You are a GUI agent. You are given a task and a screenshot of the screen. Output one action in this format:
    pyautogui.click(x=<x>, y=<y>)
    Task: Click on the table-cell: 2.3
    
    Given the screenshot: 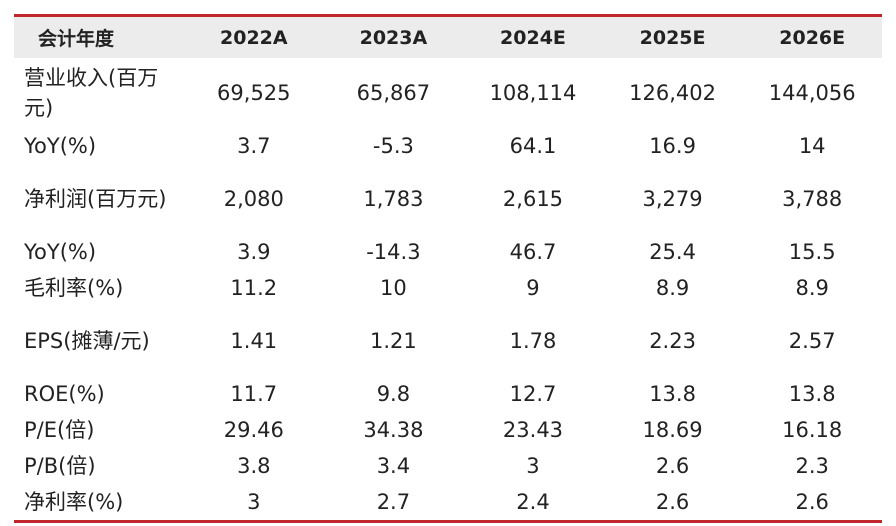 What is the action you would take?
    pyautogui.click(x=812, y=466)
    